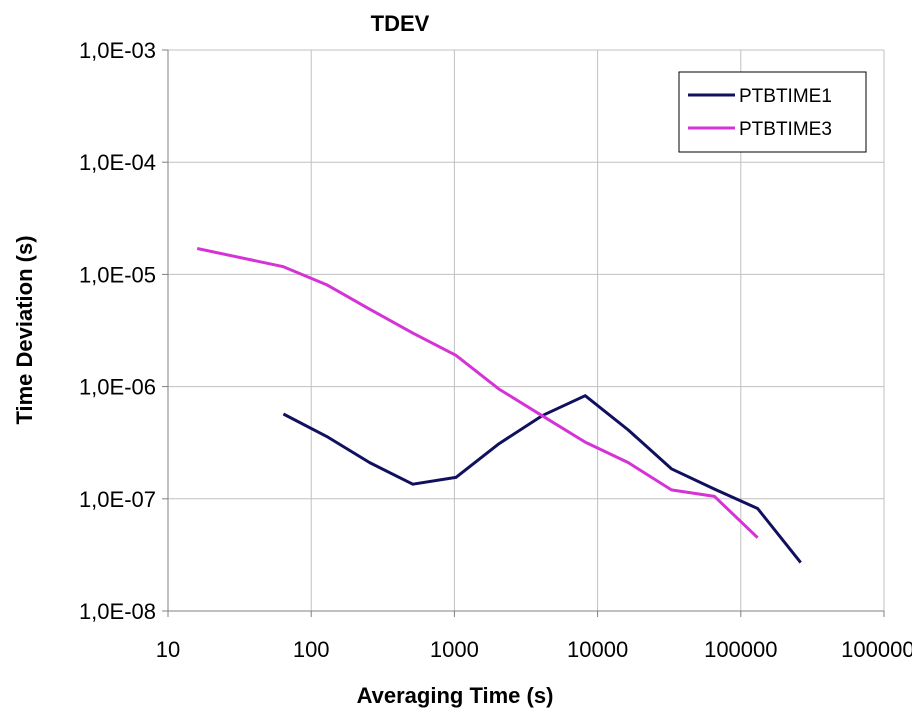 This screenshot has height=712, width=912. Describe the element at coordinates (454, 649) in the screenshot. I see `x-tick-label: 1000` at that location.